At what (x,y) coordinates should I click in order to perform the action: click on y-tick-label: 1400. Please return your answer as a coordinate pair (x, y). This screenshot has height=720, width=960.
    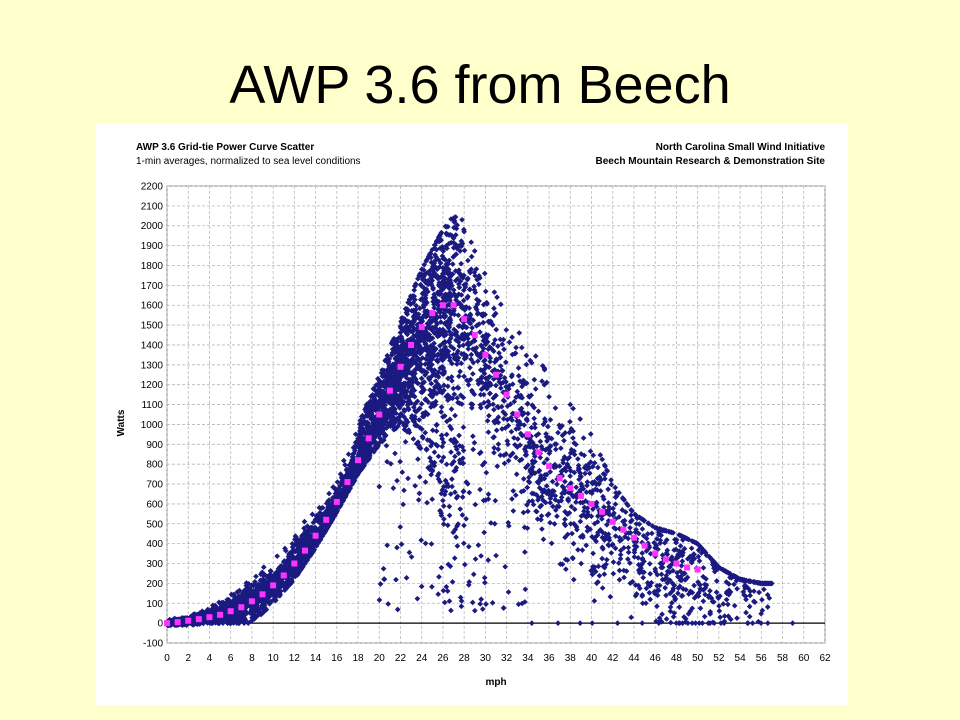
    Looking at the image, I should click on (152, 345).